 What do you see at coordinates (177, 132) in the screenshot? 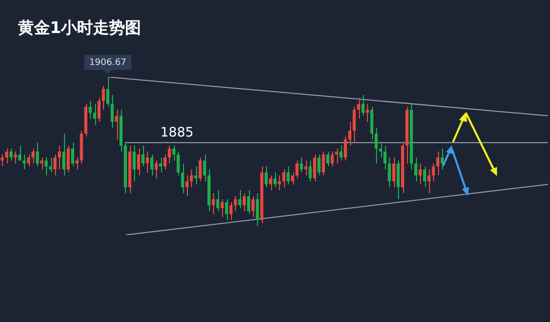
I see `annotation: 1885` at bounding box center [177, 132].